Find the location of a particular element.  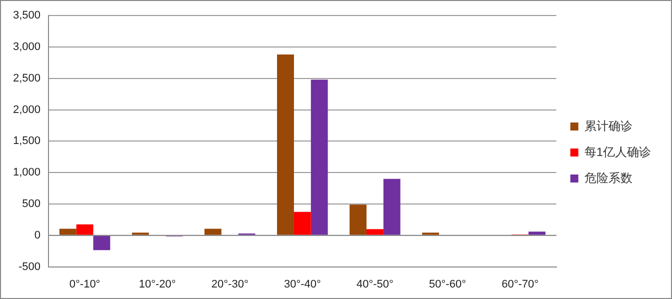

x-tick-label: 20°-30° is located at coordinates (229, 284).